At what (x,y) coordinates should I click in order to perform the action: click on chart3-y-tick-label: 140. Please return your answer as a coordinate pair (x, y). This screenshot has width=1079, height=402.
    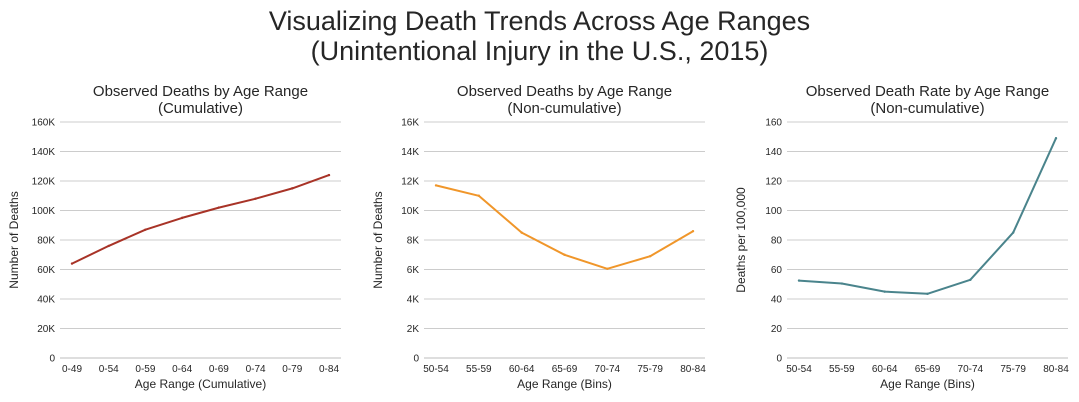
    Looking at the image, I should click on (773, 152).